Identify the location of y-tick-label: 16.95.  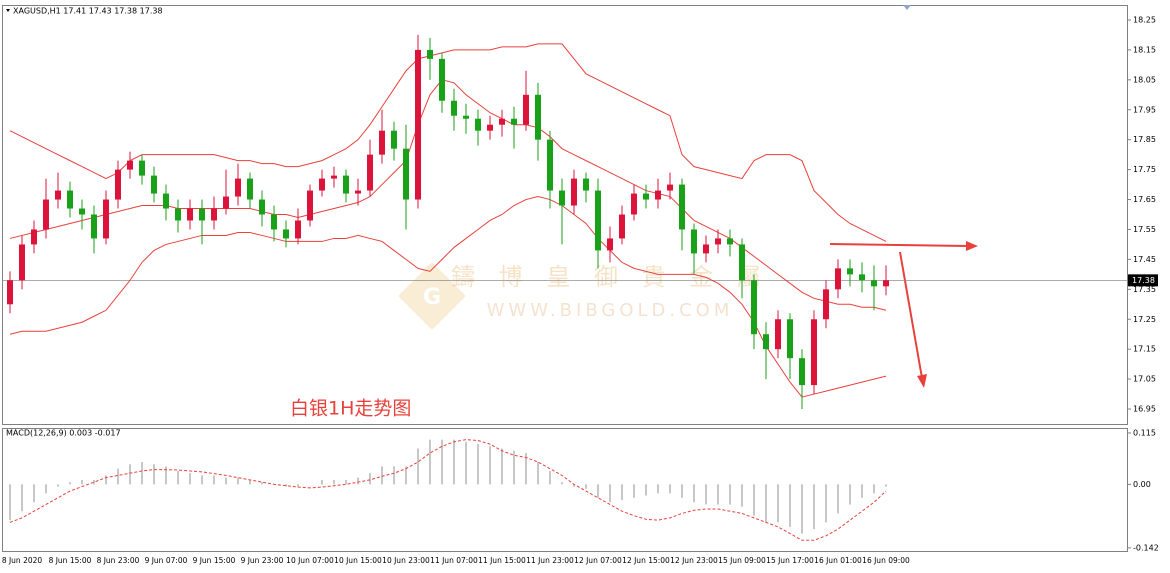
(1144, 409).